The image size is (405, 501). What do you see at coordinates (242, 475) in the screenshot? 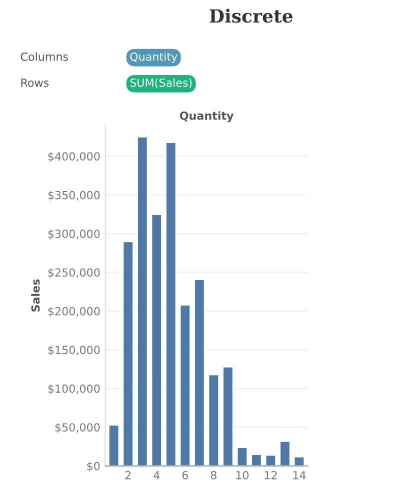
I see `x-tick-label: 10` at bounding box center [242, 475].